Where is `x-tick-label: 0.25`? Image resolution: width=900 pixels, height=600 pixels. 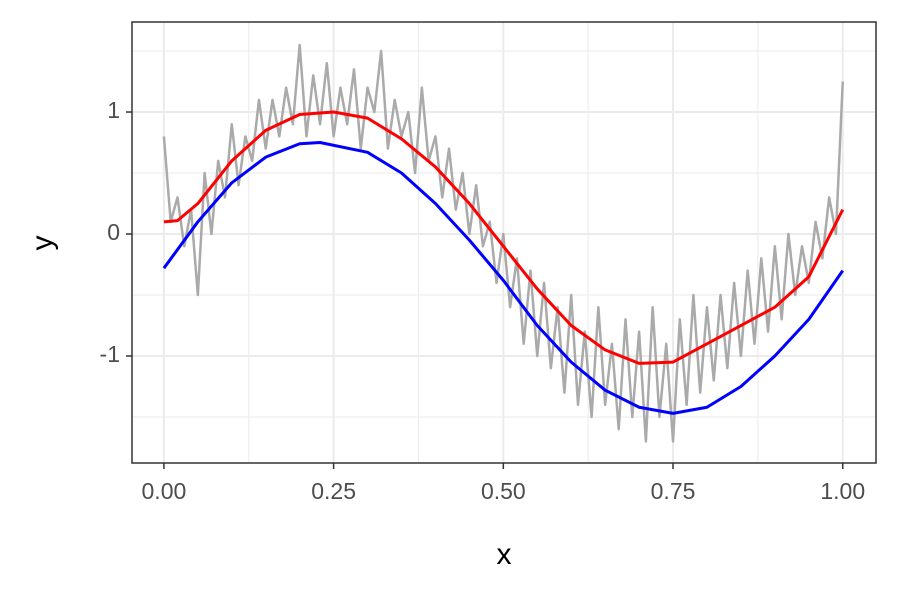 x-tick-label: 0.25 is located at coordinates (333, 491).